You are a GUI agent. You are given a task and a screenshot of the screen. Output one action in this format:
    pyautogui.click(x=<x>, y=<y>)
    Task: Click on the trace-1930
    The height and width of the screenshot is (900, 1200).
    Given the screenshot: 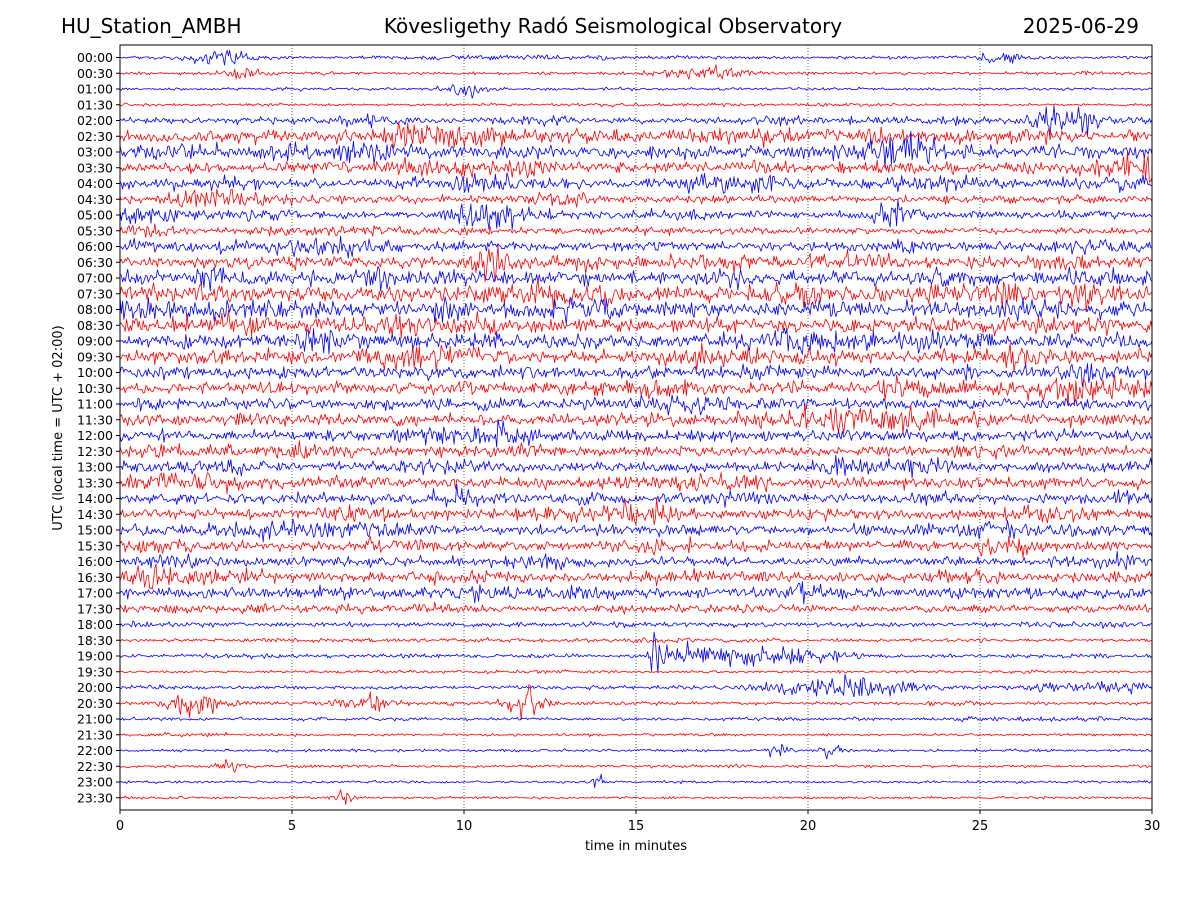 What is the action you would take?
    pyautogui.click(x=636, y=672)
    